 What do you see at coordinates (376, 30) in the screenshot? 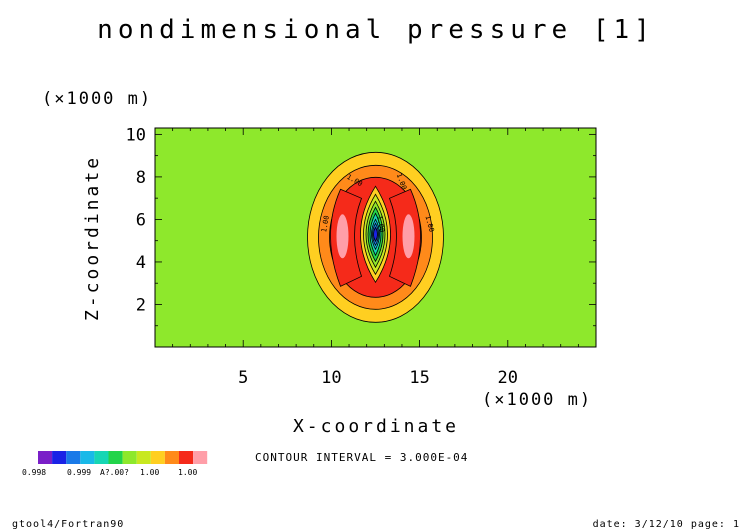
I see `chart-title: nondimensional pressure [1]` at bounding box center [376, 30].